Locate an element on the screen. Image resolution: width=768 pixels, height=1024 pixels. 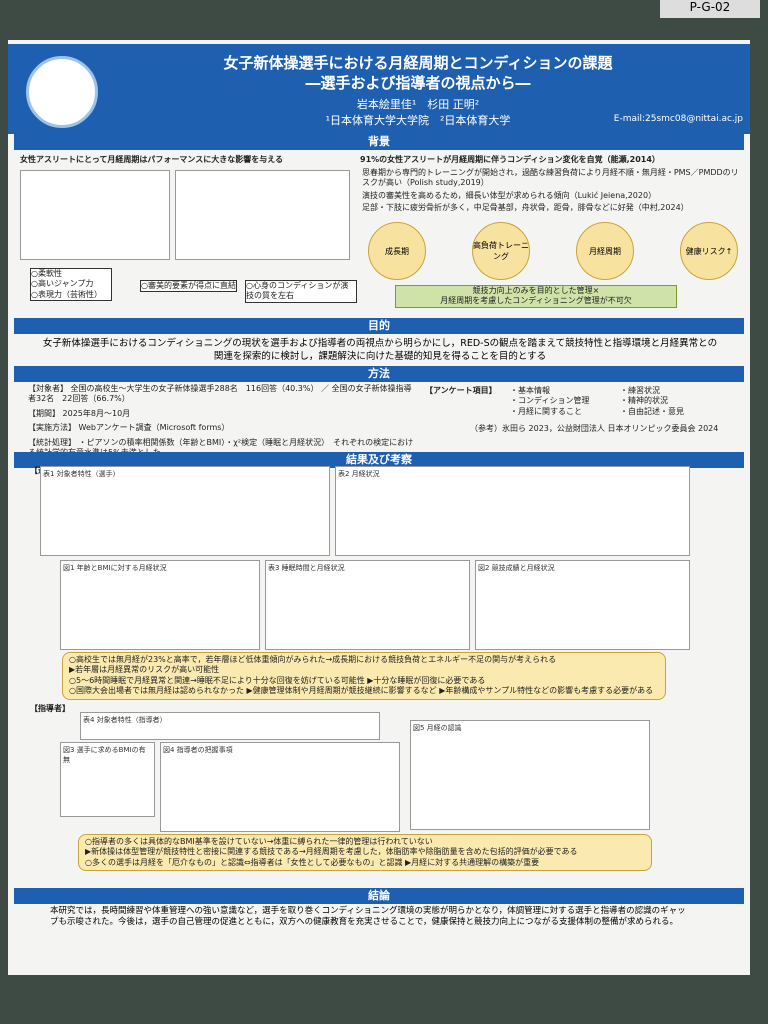
text: 【期間】 2025年8月～10月 is located at coordinates (79, 413).